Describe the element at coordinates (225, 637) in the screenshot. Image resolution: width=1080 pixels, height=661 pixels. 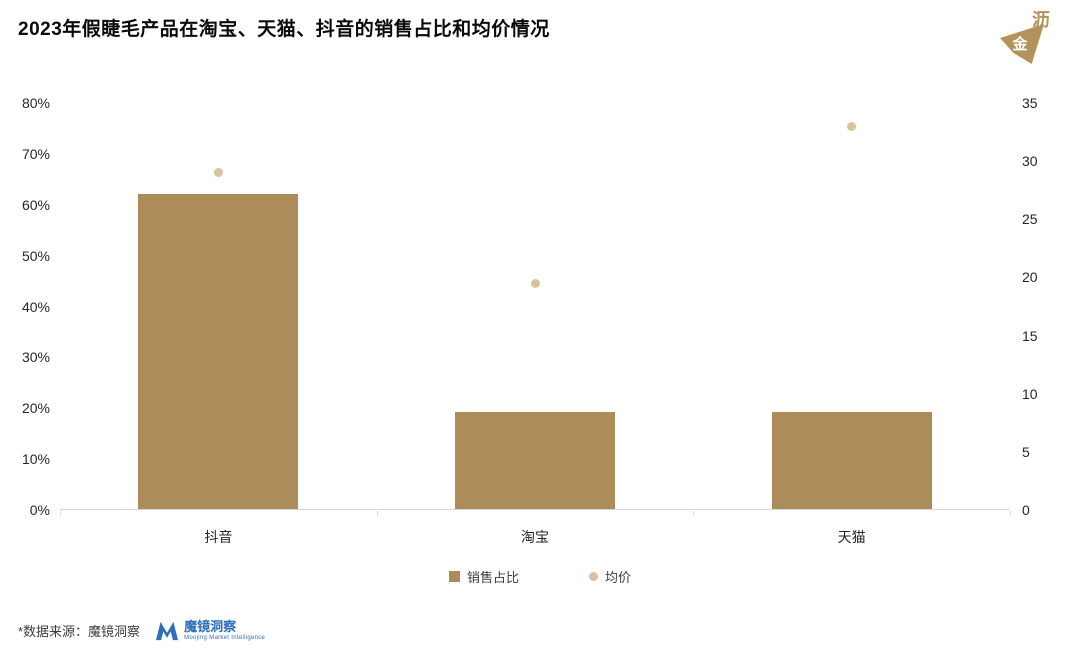
I see `moojing-brand-tagline: Moojing Market Intelligence` at that location.